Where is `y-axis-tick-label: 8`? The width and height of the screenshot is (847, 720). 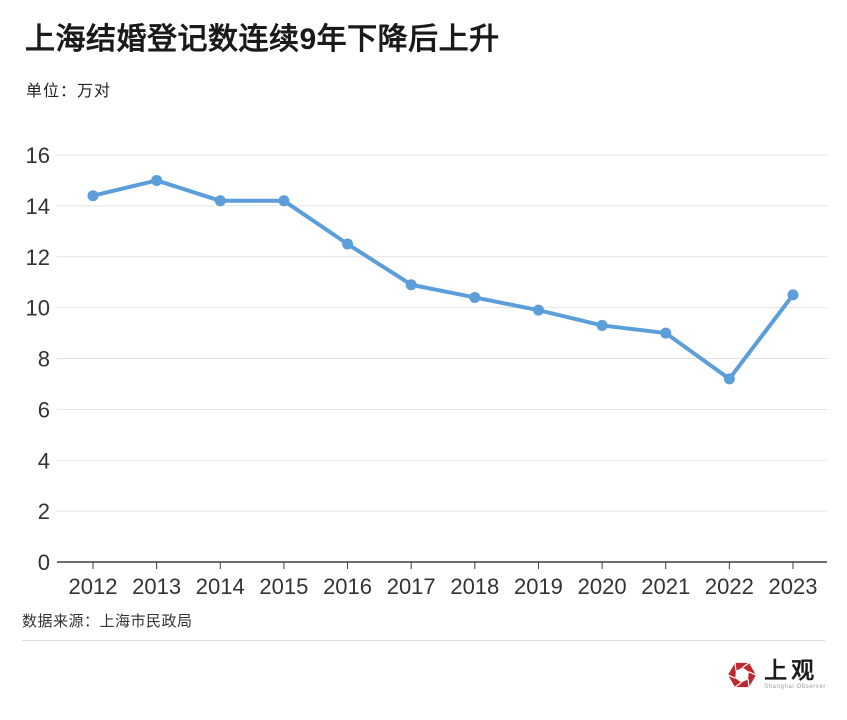
y-axis-tick-label: 8 is located at coordinates (44, 359).